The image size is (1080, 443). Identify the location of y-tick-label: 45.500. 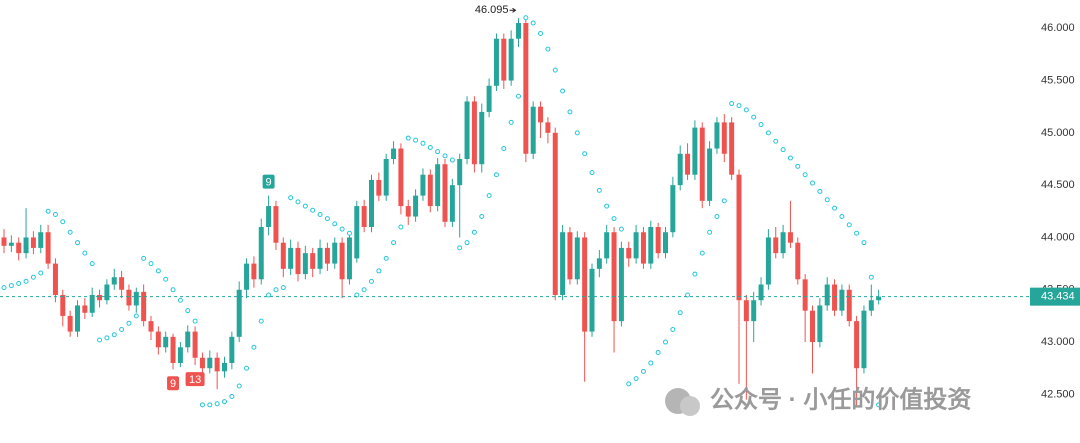
(1058, 80).